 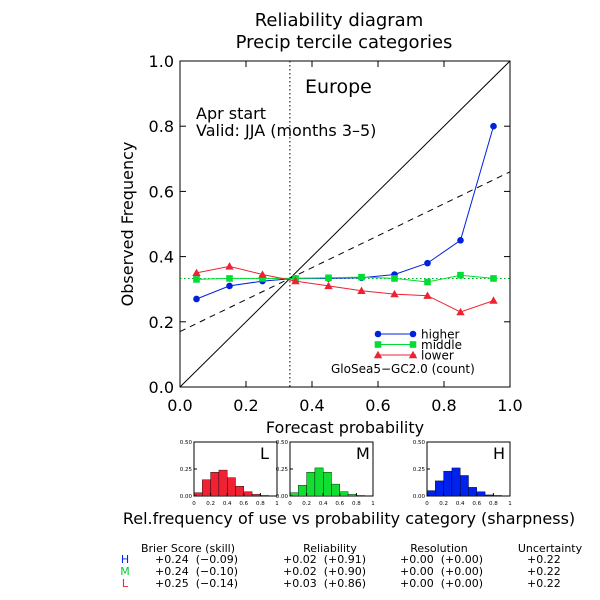 I want to click on start-label: Apr start, so click(x=231, y=113).